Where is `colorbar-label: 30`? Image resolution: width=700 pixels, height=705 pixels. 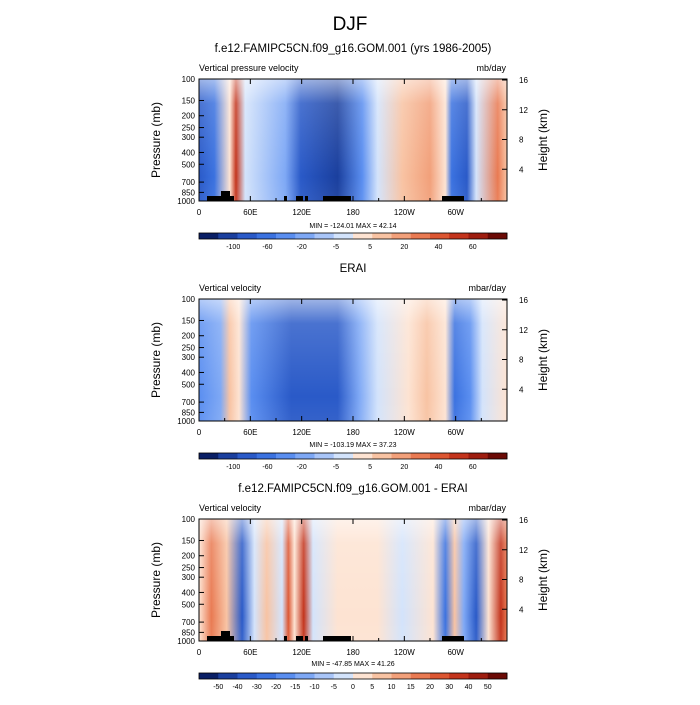 colorbar-label: 30 is located at coordinates (449, 687).